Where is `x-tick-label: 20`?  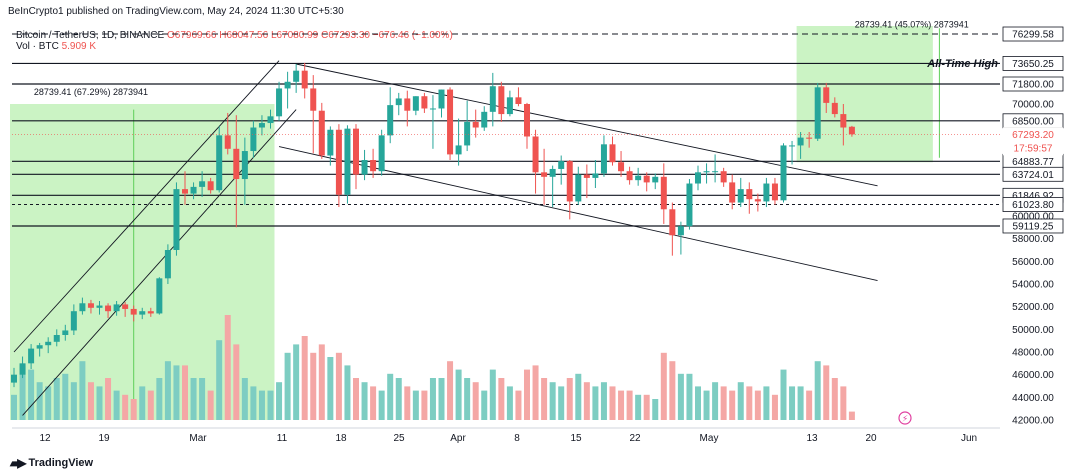
x-tick-label: 20 is located at coordinates (871, 438).